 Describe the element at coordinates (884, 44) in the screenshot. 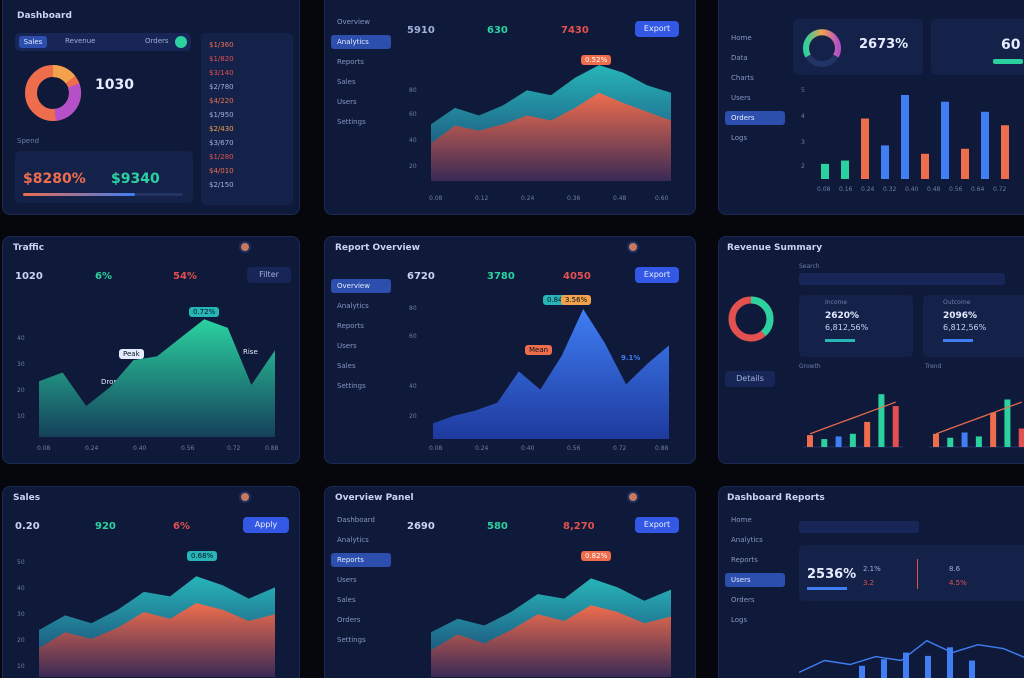

I see `gauge-value: 2673%` at that location.